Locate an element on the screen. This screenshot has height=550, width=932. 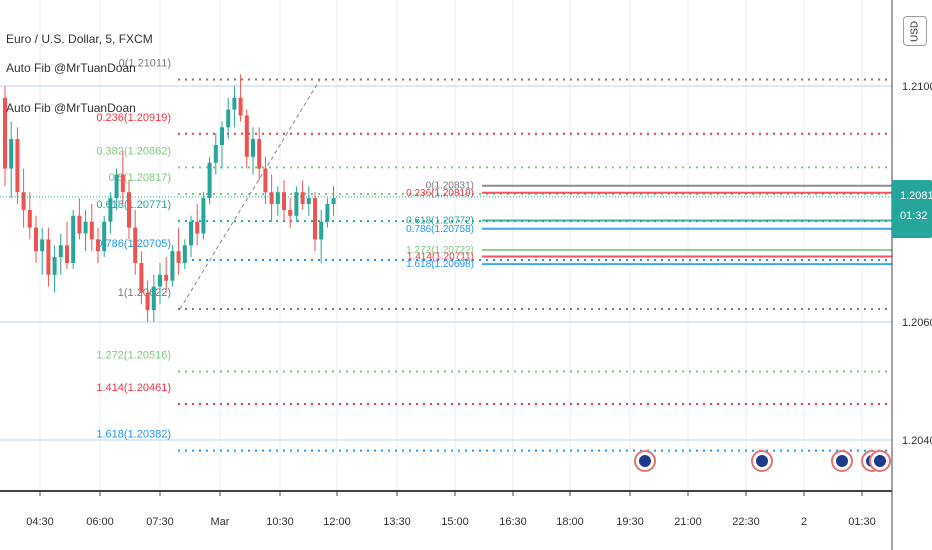
x-tick-label: 19:30 is located at coordinates (630, 522).